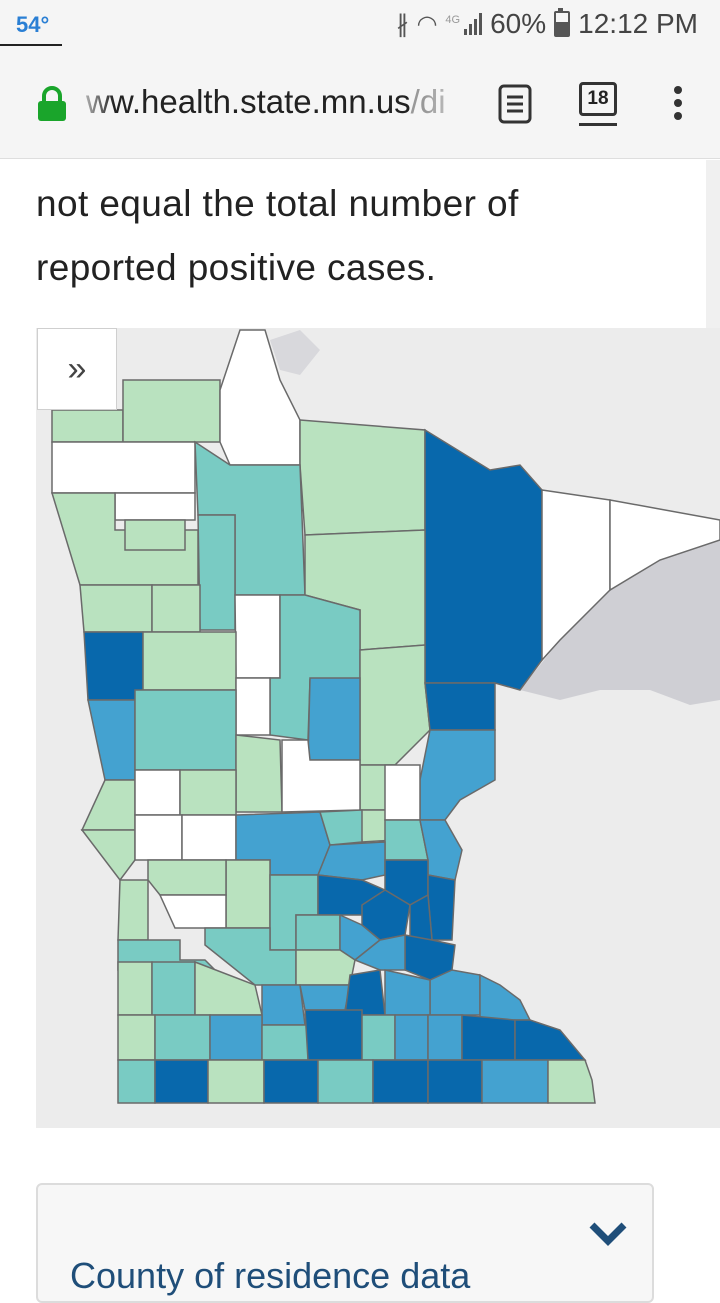 This screenshot has height=1303, width=720. I want to click on body-text-line: not equal the total number of, so click(277, 203).